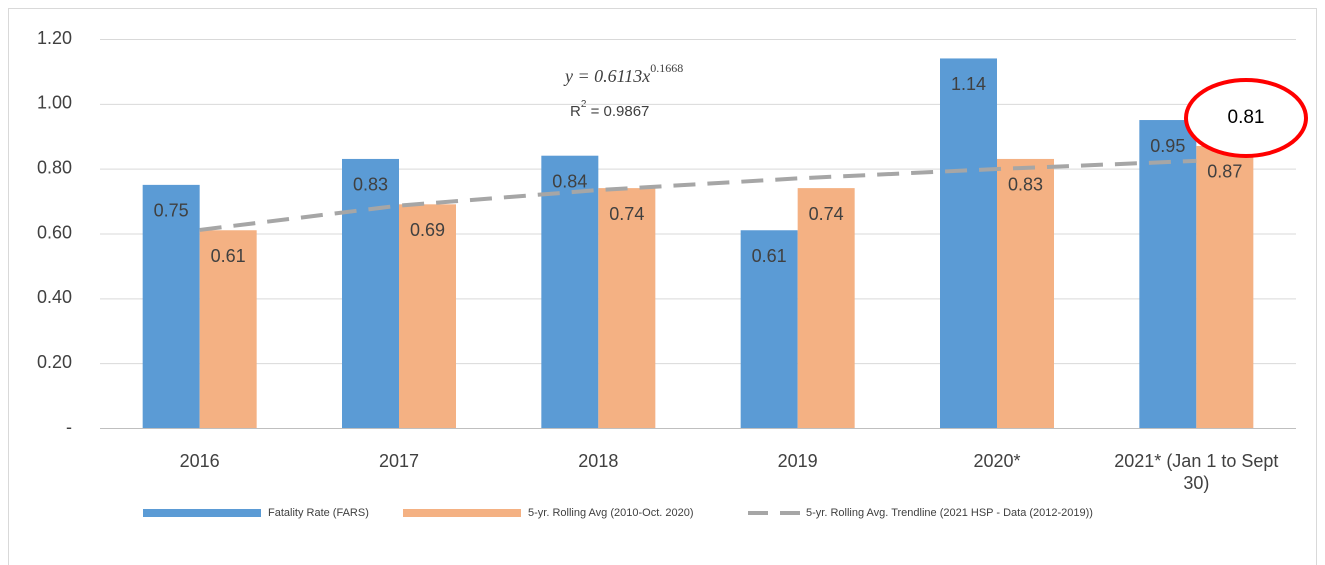 The image size is (1325, 565). I want to click on data-label: 0.69, so click(427, 230).